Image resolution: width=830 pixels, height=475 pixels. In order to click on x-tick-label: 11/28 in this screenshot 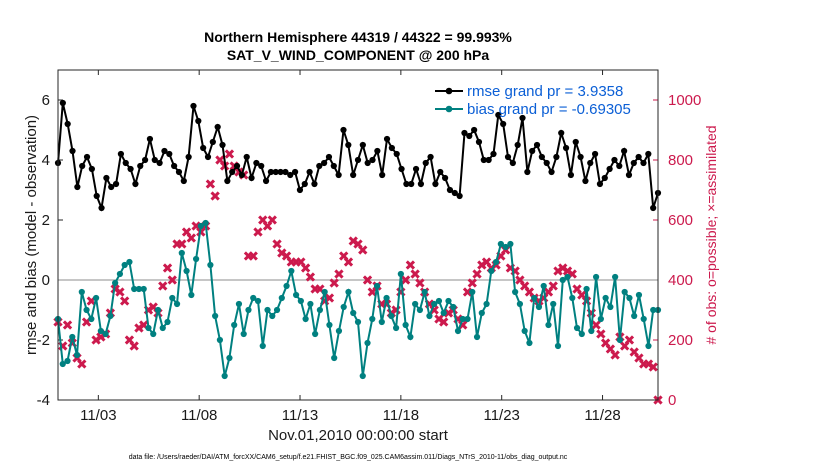, I will do `click(602, 415)`.